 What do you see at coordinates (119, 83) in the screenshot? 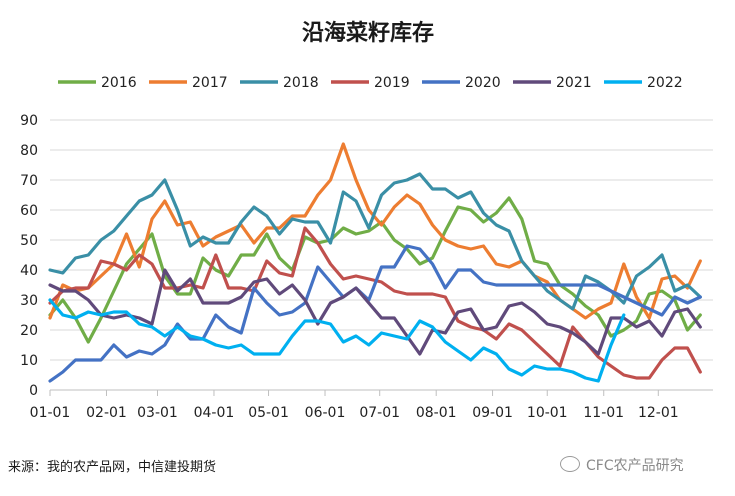
I see `legend-label-2016: 2016` at bounding box center [119, 83].